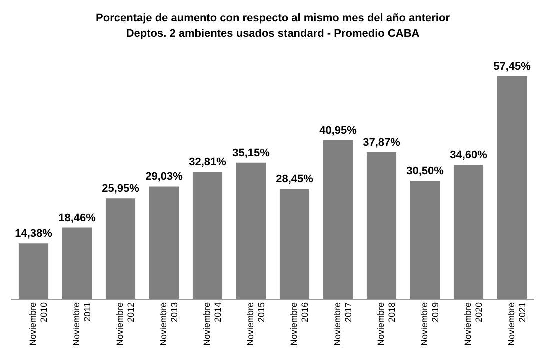 The height and width of the screenshot is (357, 546). I want to click on data-label: 37,87%, so click(382, 142).